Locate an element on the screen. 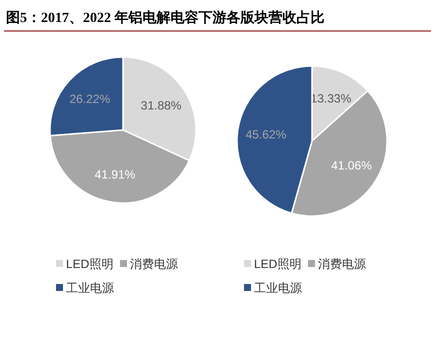  data-label: 31.88% is located at coordinates (161, 105).